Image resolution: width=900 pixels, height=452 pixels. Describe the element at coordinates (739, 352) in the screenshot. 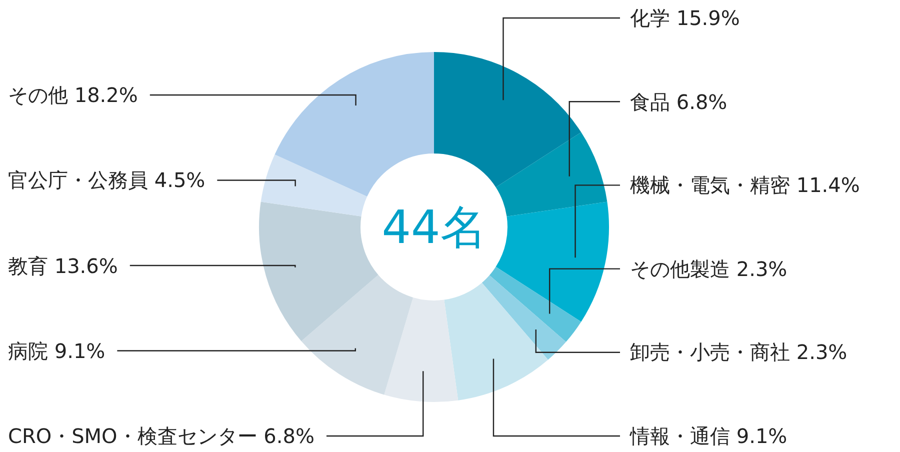

I see `slice-label: 卸売・小売・商社 2.3%` at that location.